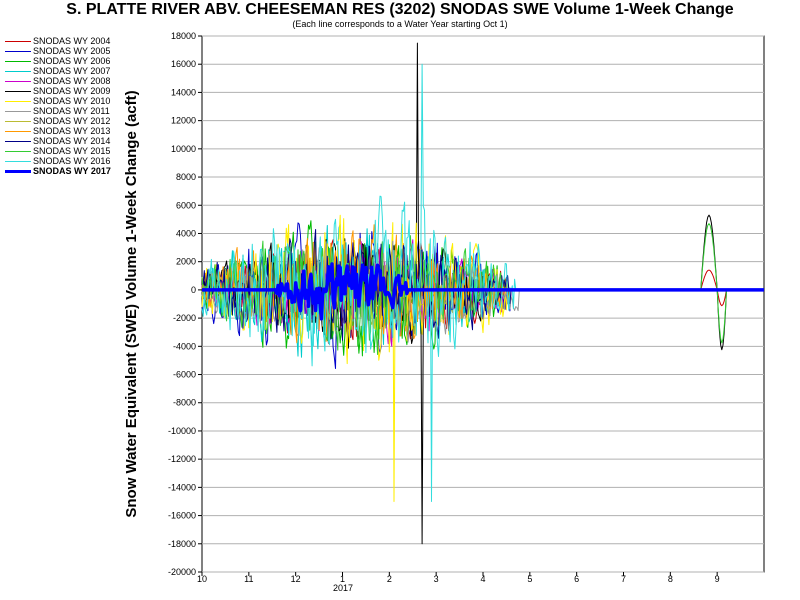  I want to click on legend-label: SNODAS WY 2006, so click(72, 61).